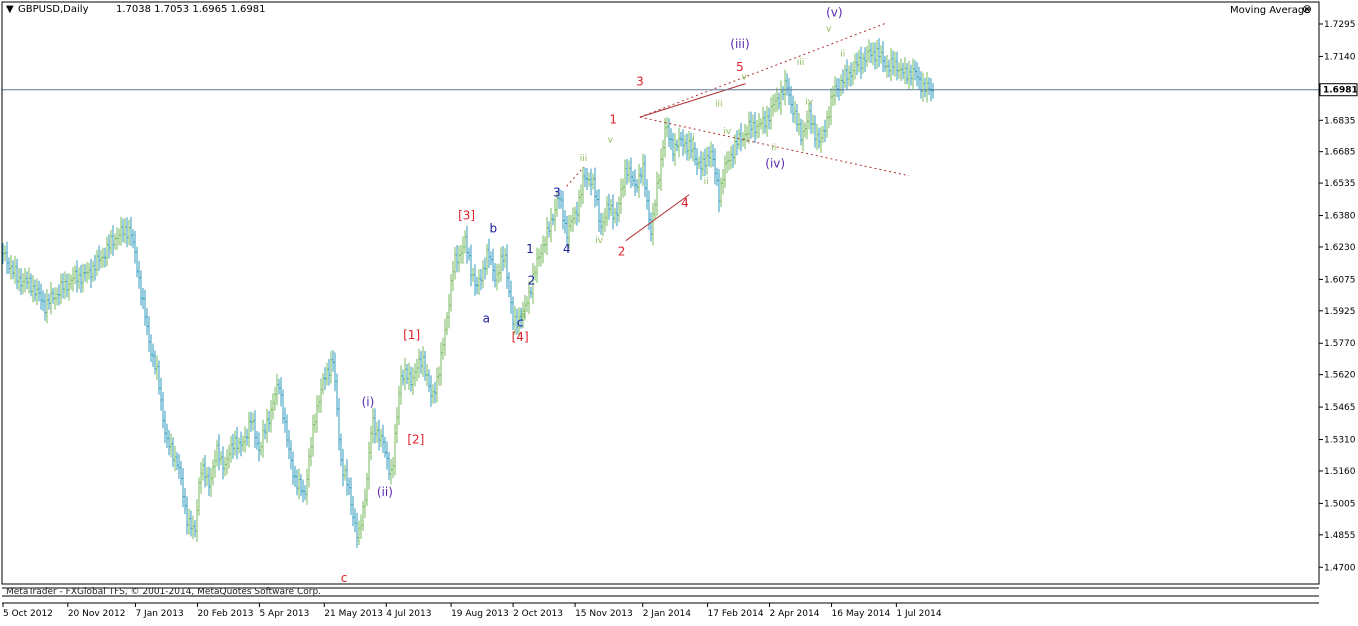 The height and width of the screenshot is (626, 1358). Describe the element at coordinates (834, 13) in the screenshot. I see `wave-label: (v)` at that location.